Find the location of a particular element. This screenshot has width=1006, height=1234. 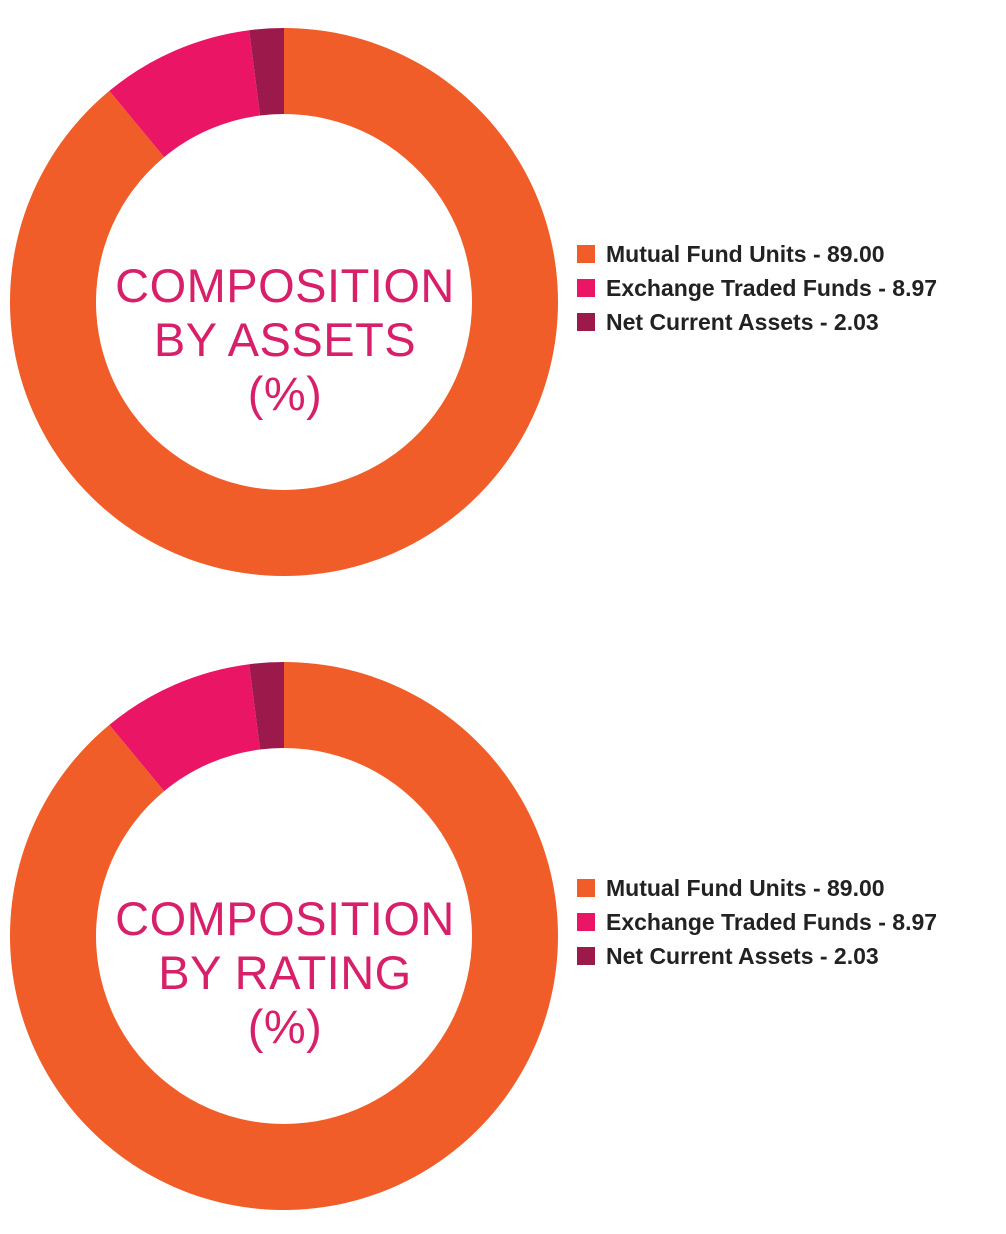

chart-title-assets: COMPOSITION BY ASSETS (%) is located at coordinates (285, 340).